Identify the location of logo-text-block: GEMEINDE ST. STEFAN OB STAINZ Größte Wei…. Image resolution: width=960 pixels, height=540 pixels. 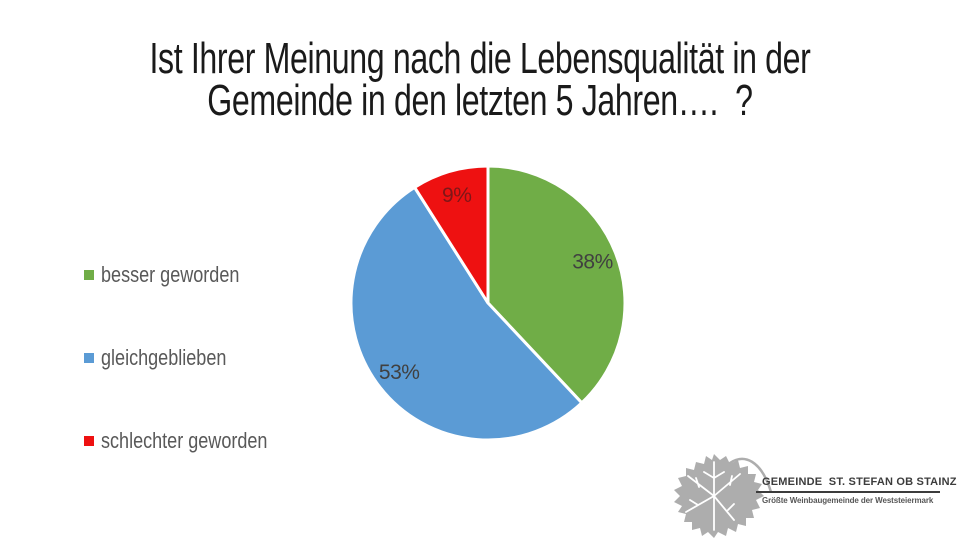
(856, 490).